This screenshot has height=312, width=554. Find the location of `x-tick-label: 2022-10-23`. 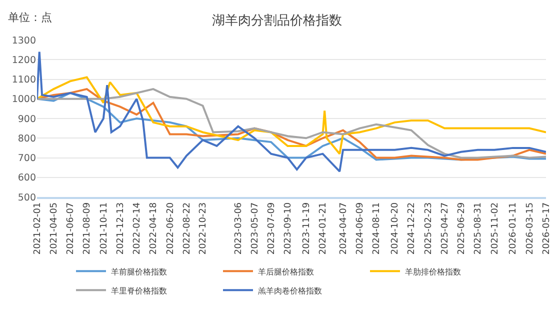

x-tick-label: 2022-10-23 is located at coordinates (203, 228).